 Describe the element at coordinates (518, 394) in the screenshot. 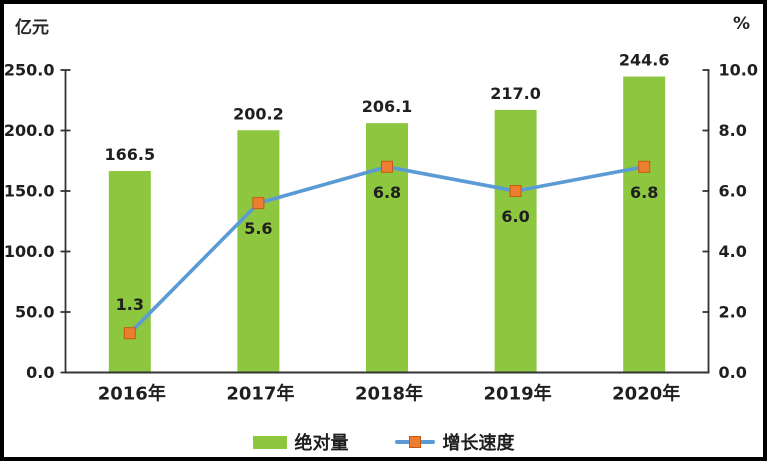

I see `x-axis-label-2019年: 2019年` at that location.